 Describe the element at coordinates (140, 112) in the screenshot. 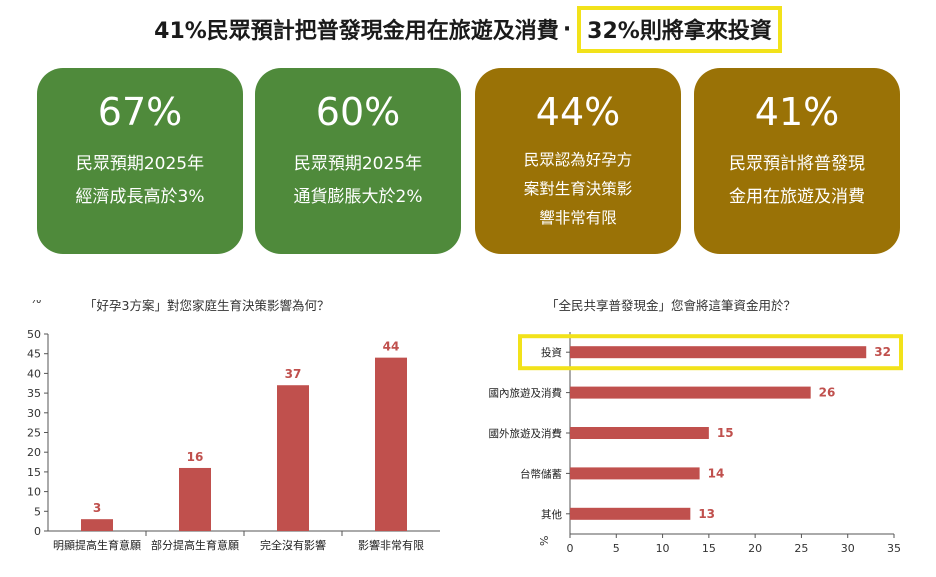

I see `card-percentage: 67%` at that location.